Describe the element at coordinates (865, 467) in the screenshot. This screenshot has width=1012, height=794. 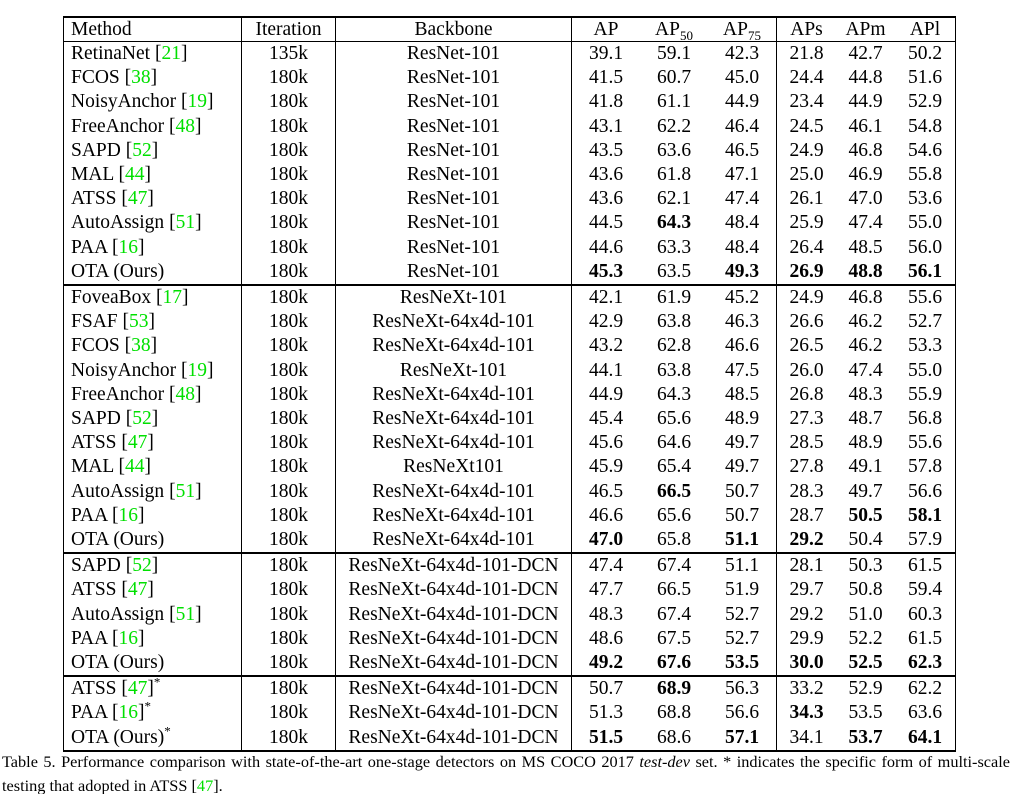
I see `metric-cell: 49.1` at that location.